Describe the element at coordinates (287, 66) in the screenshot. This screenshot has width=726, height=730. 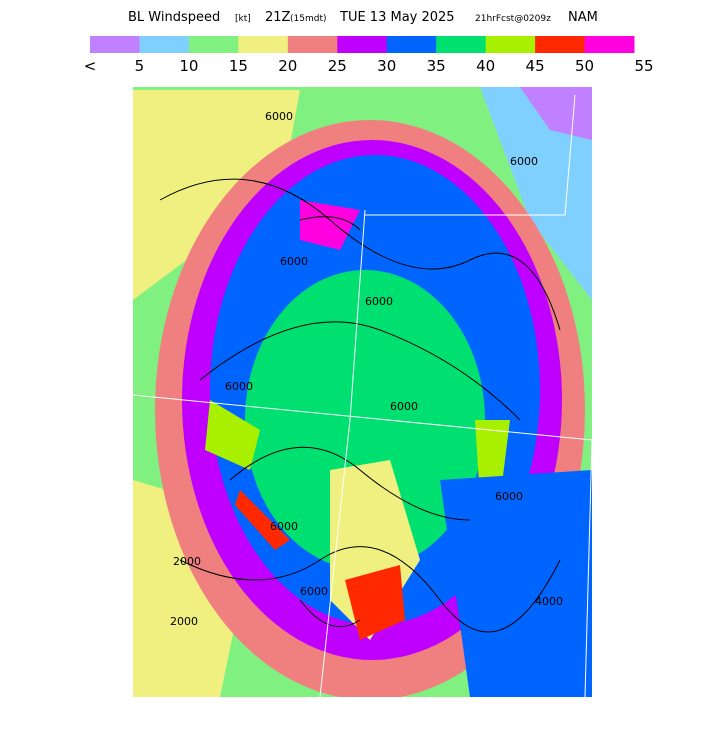
I see `legend-label: 20` at that location.